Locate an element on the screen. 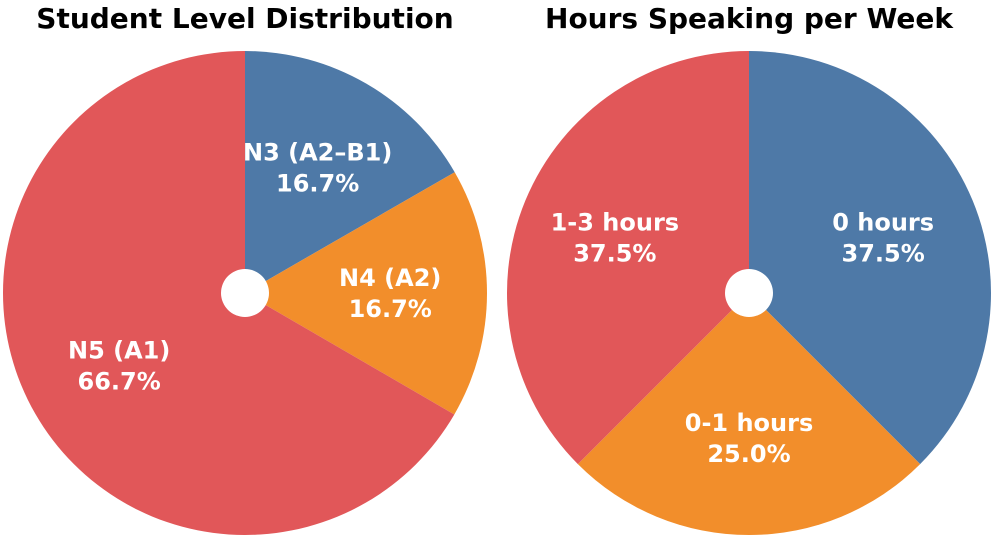 The height and width of the screenshot is (538, 996). slice-label: 1-3 hours 37.5% is located at coordinates (615, 237).